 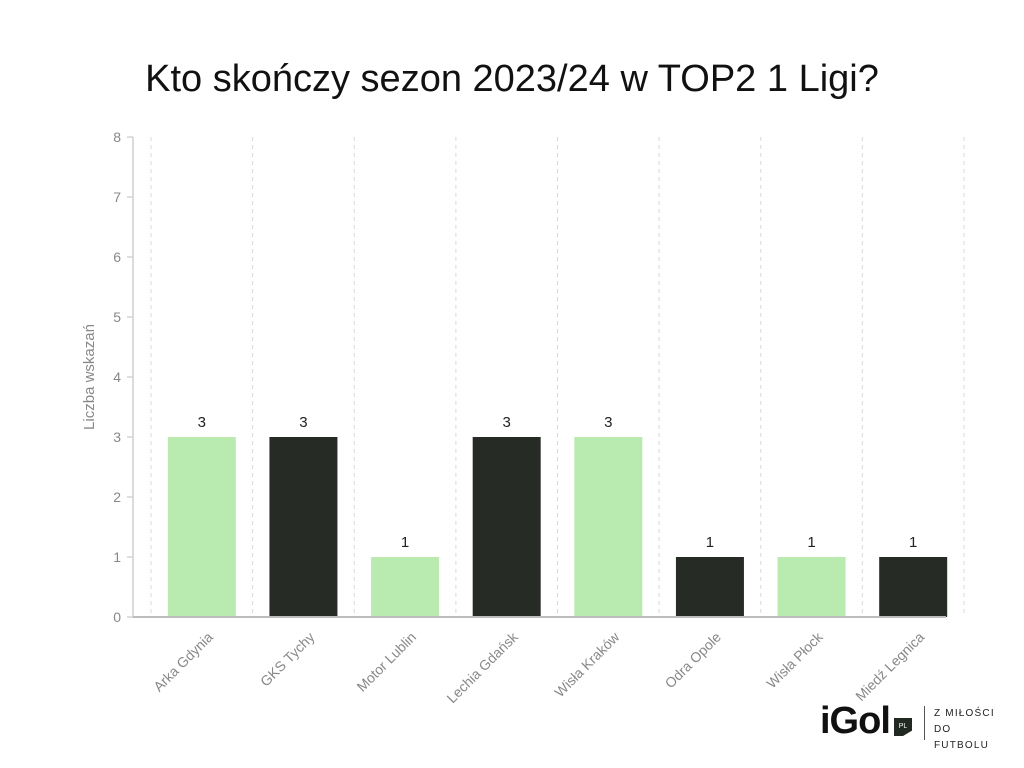 I want to click on x-tick-label: Wisła Kraków, so click(x=587, y=664).